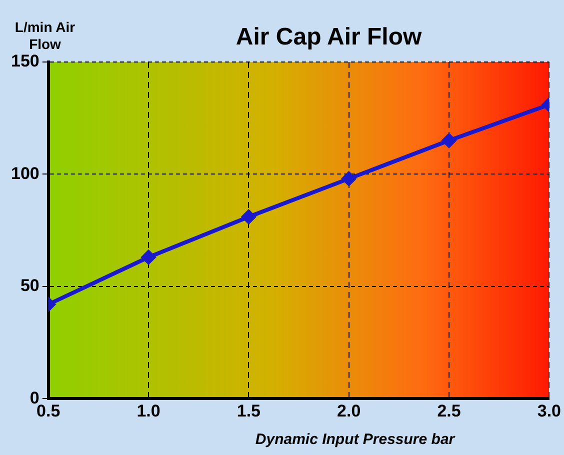 The image size is (564, 455). Describe the element at coordinates (449, 410) in the screenshot. I see `x-tick-label: 2.5` at that location.